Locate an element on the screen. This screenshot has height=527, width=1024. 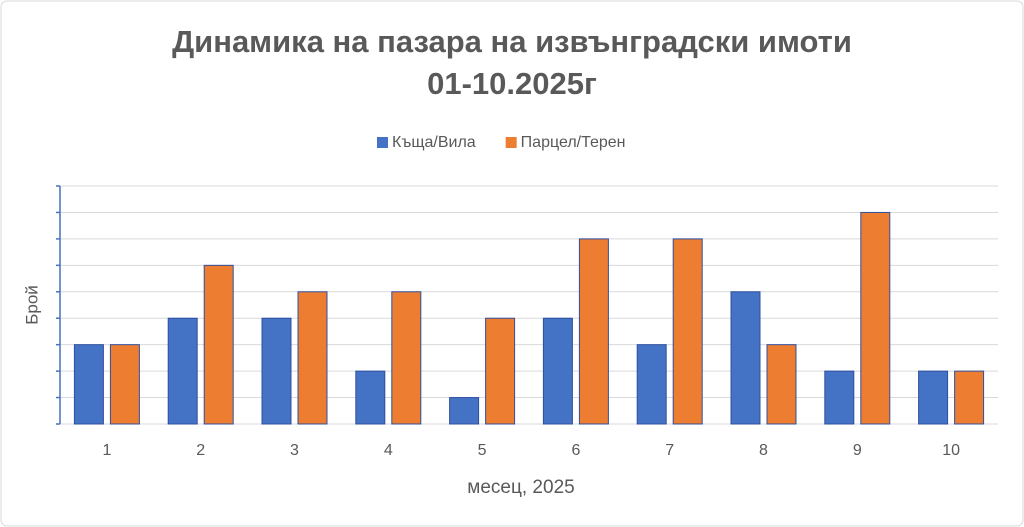
x-tick-label: 10 is located at coordinates (951, 450).